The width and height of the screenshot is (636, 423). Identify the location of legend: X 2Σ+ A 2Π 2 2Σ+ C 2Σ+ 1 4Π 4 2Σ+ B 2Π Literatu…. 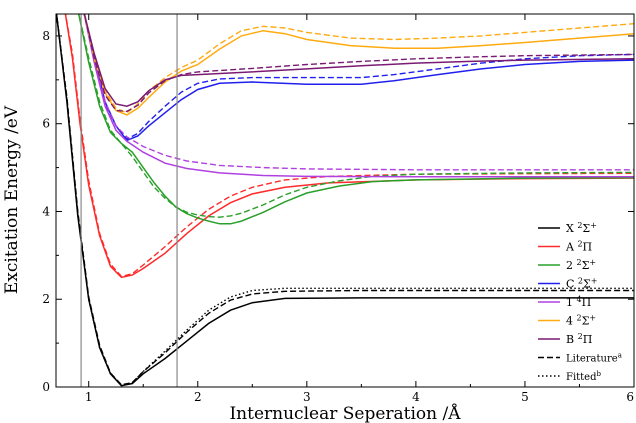
(580, 302).